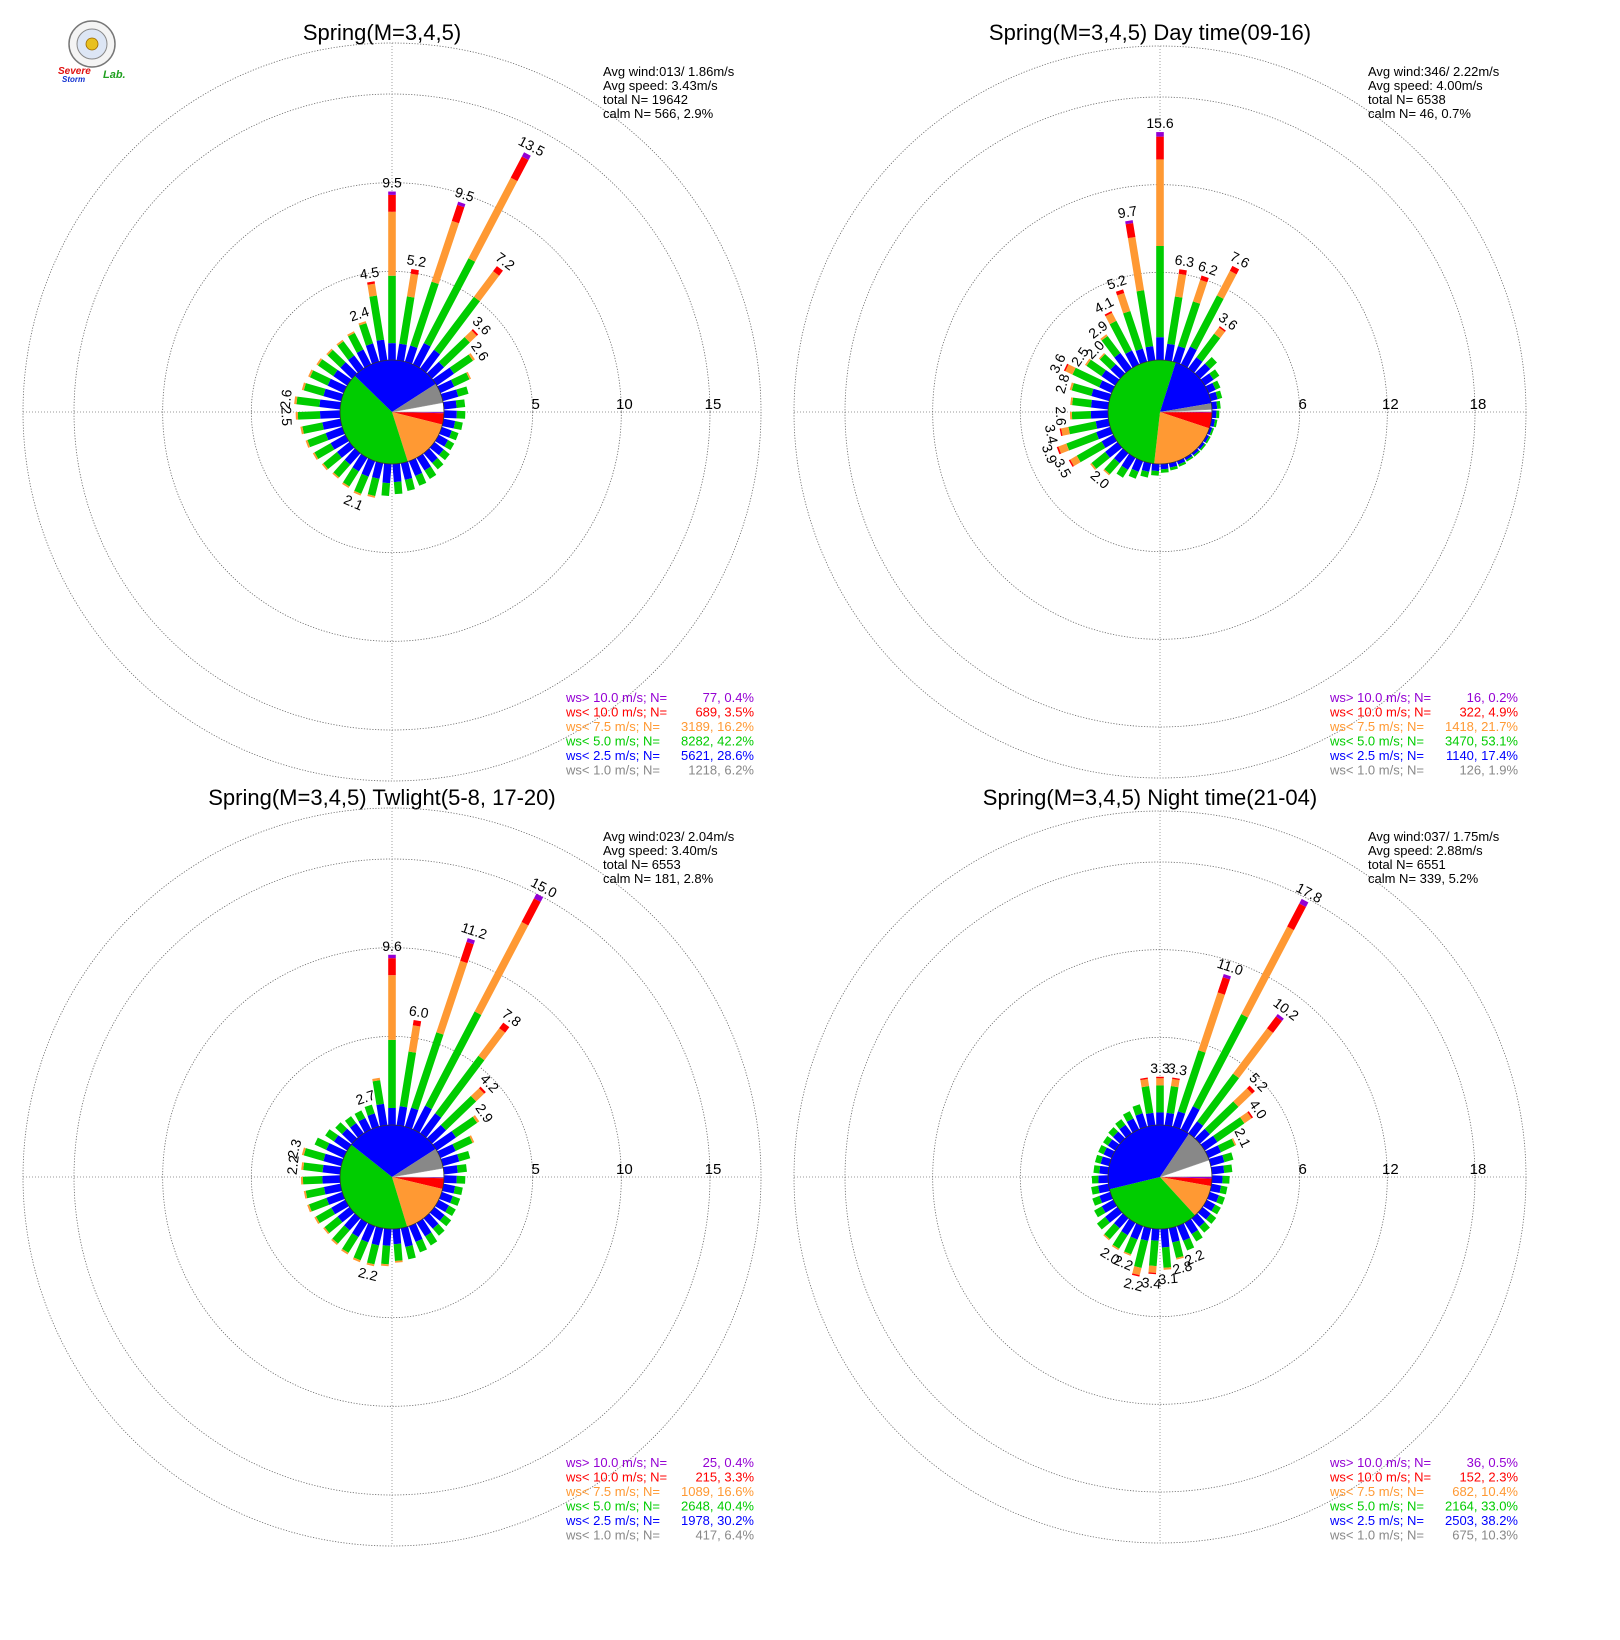  I want to click on ring-label: 12, so click(1390, 1169).